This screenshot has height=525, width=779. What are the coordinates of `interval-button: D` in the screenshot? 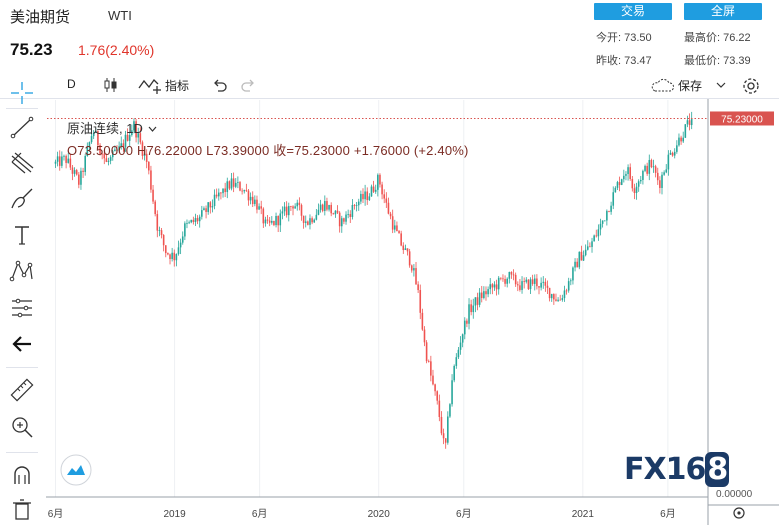 It's located at (71, 84).